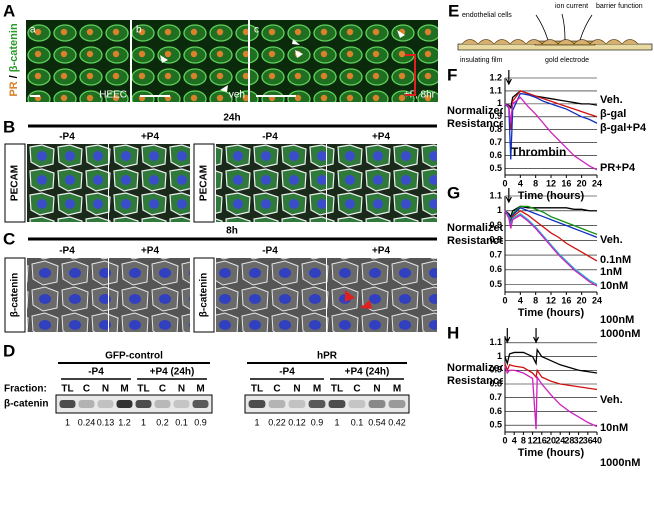 This screenshot has height=517, width=654. What do you see at coordinates (453, 10) in the screenshot?
I see `panel-label: E` at bounding box center [453, 10].